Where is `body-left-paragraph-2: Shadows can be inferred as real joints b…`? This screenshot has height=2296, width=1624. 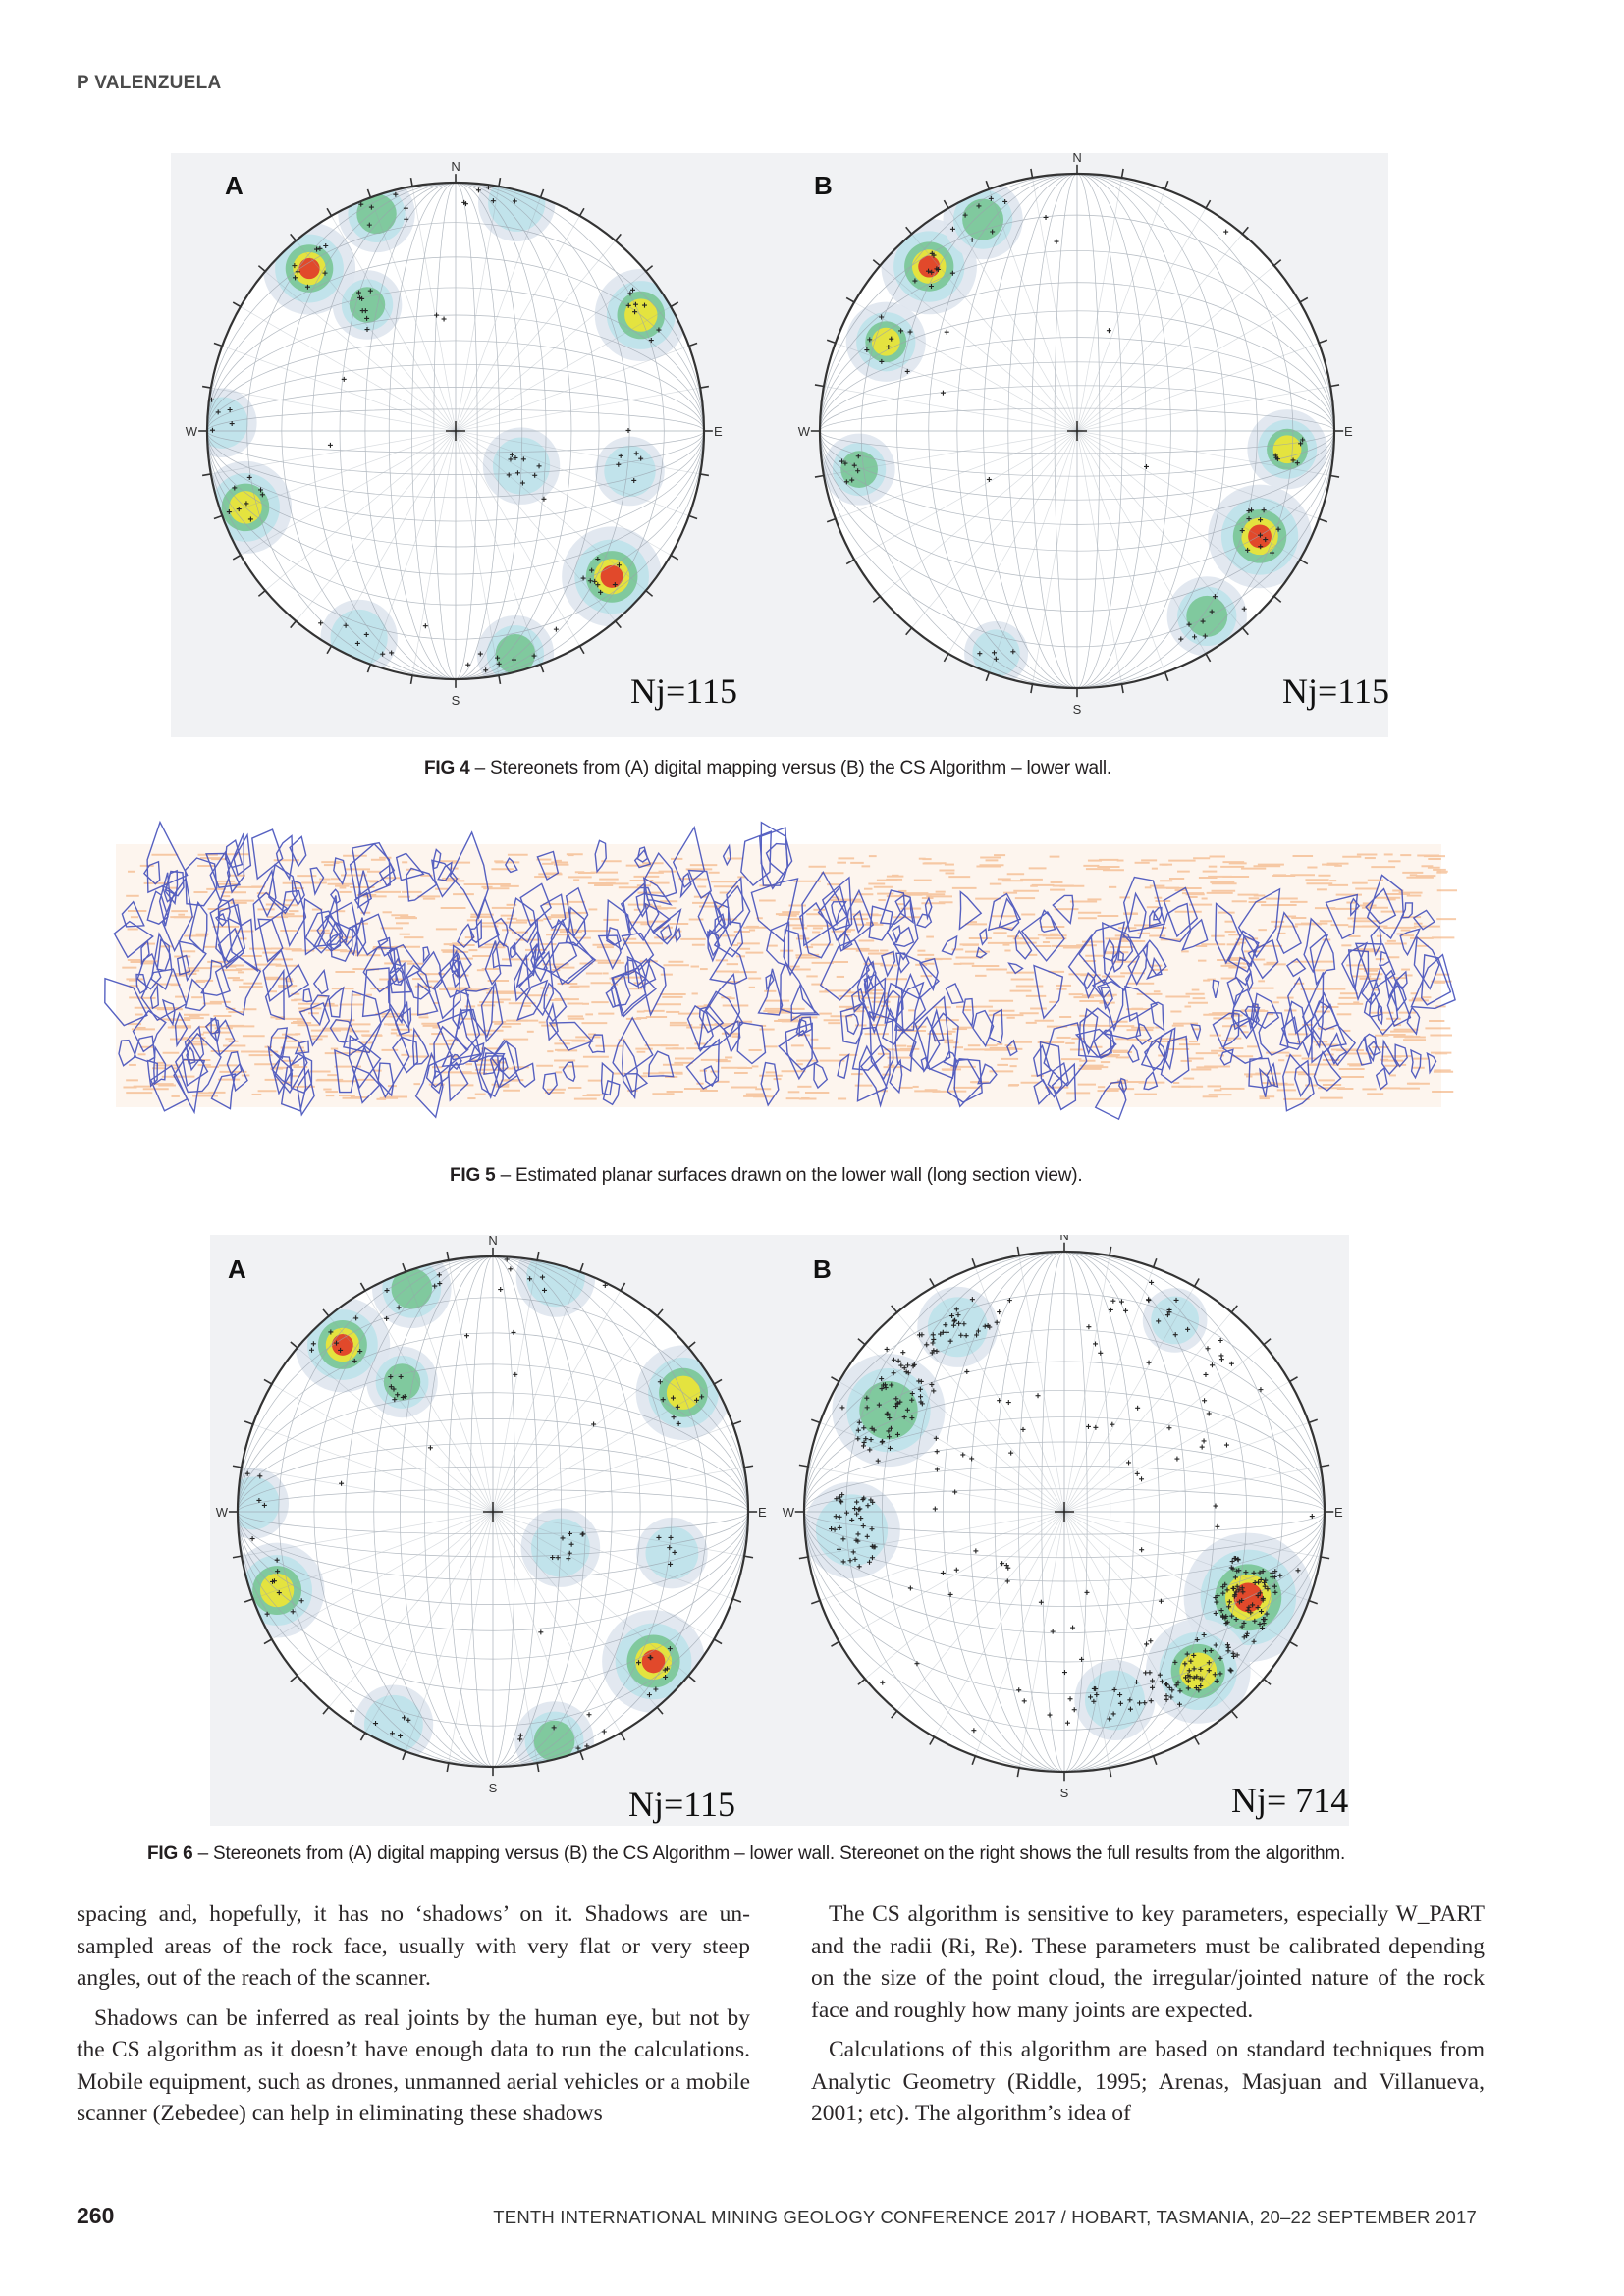
body-left-paragraph-2: Shadows can be inferred as real joints b… is located at coordinates (413, 2065).